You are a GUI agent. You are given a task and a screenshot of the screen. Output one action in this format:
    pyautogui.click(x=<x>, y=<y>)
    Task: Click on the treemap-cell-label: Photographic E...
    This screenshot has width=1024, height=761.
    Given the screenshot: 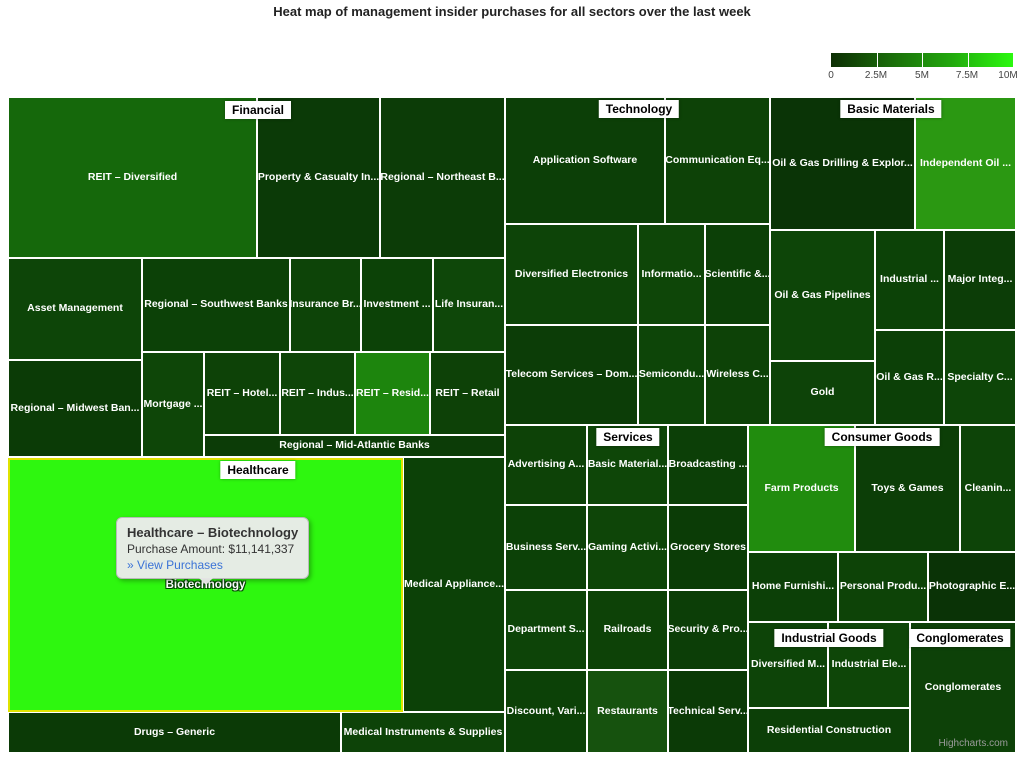 What is the action you would take?
    pyautogui.click(x=972, y=586)
    